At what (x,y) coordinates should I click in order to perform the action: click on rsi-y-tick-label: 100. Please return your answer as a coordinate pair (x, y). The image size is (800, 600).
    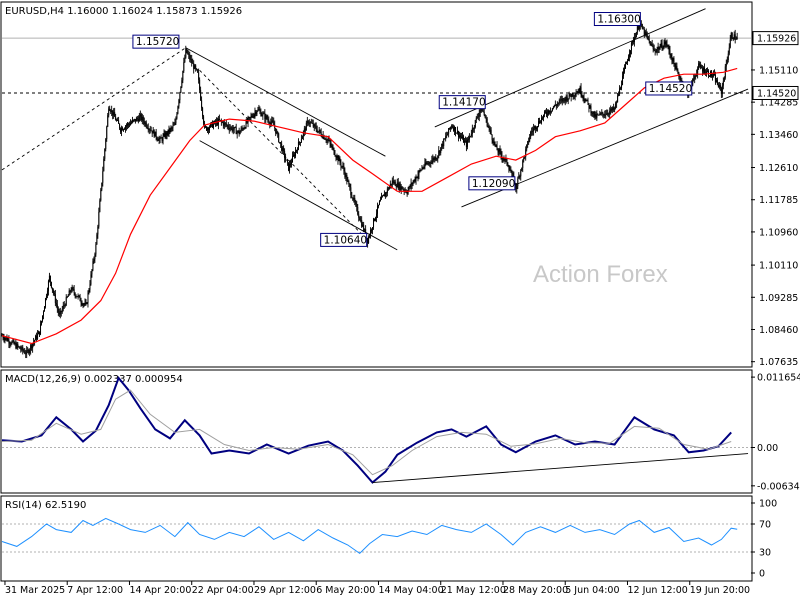
    Looking at the image, I should click on (768, 504).